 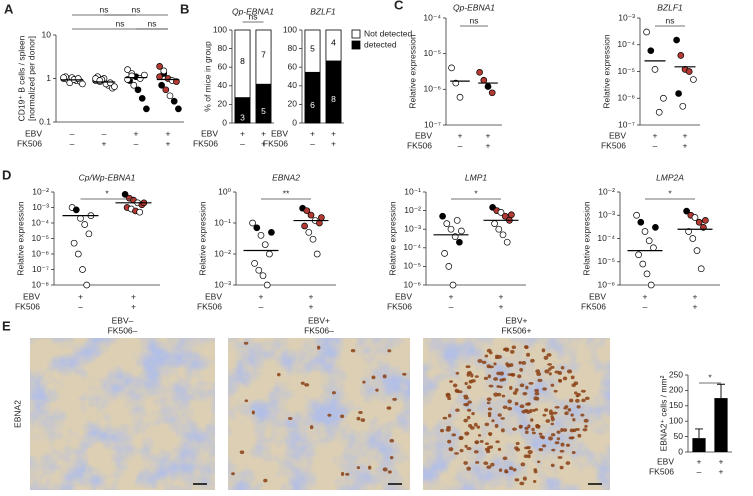 What do you see at coordinates (122, 414) in the screenshot?
I see `micrograph-stain` at bounding box center [122, 414].